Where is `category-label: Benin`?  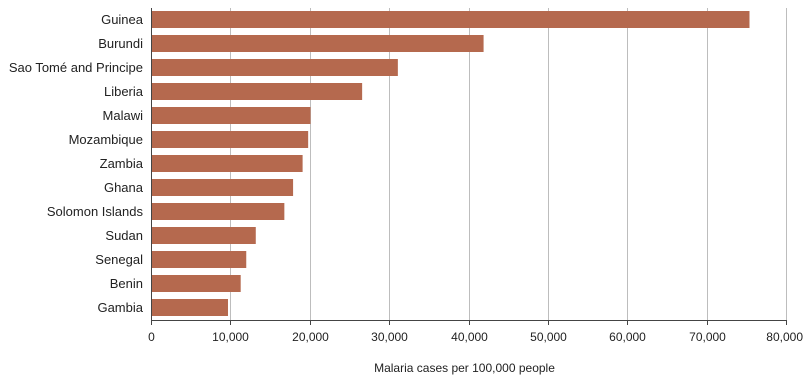
category-label: Benin is located at coordinates (126, 283).